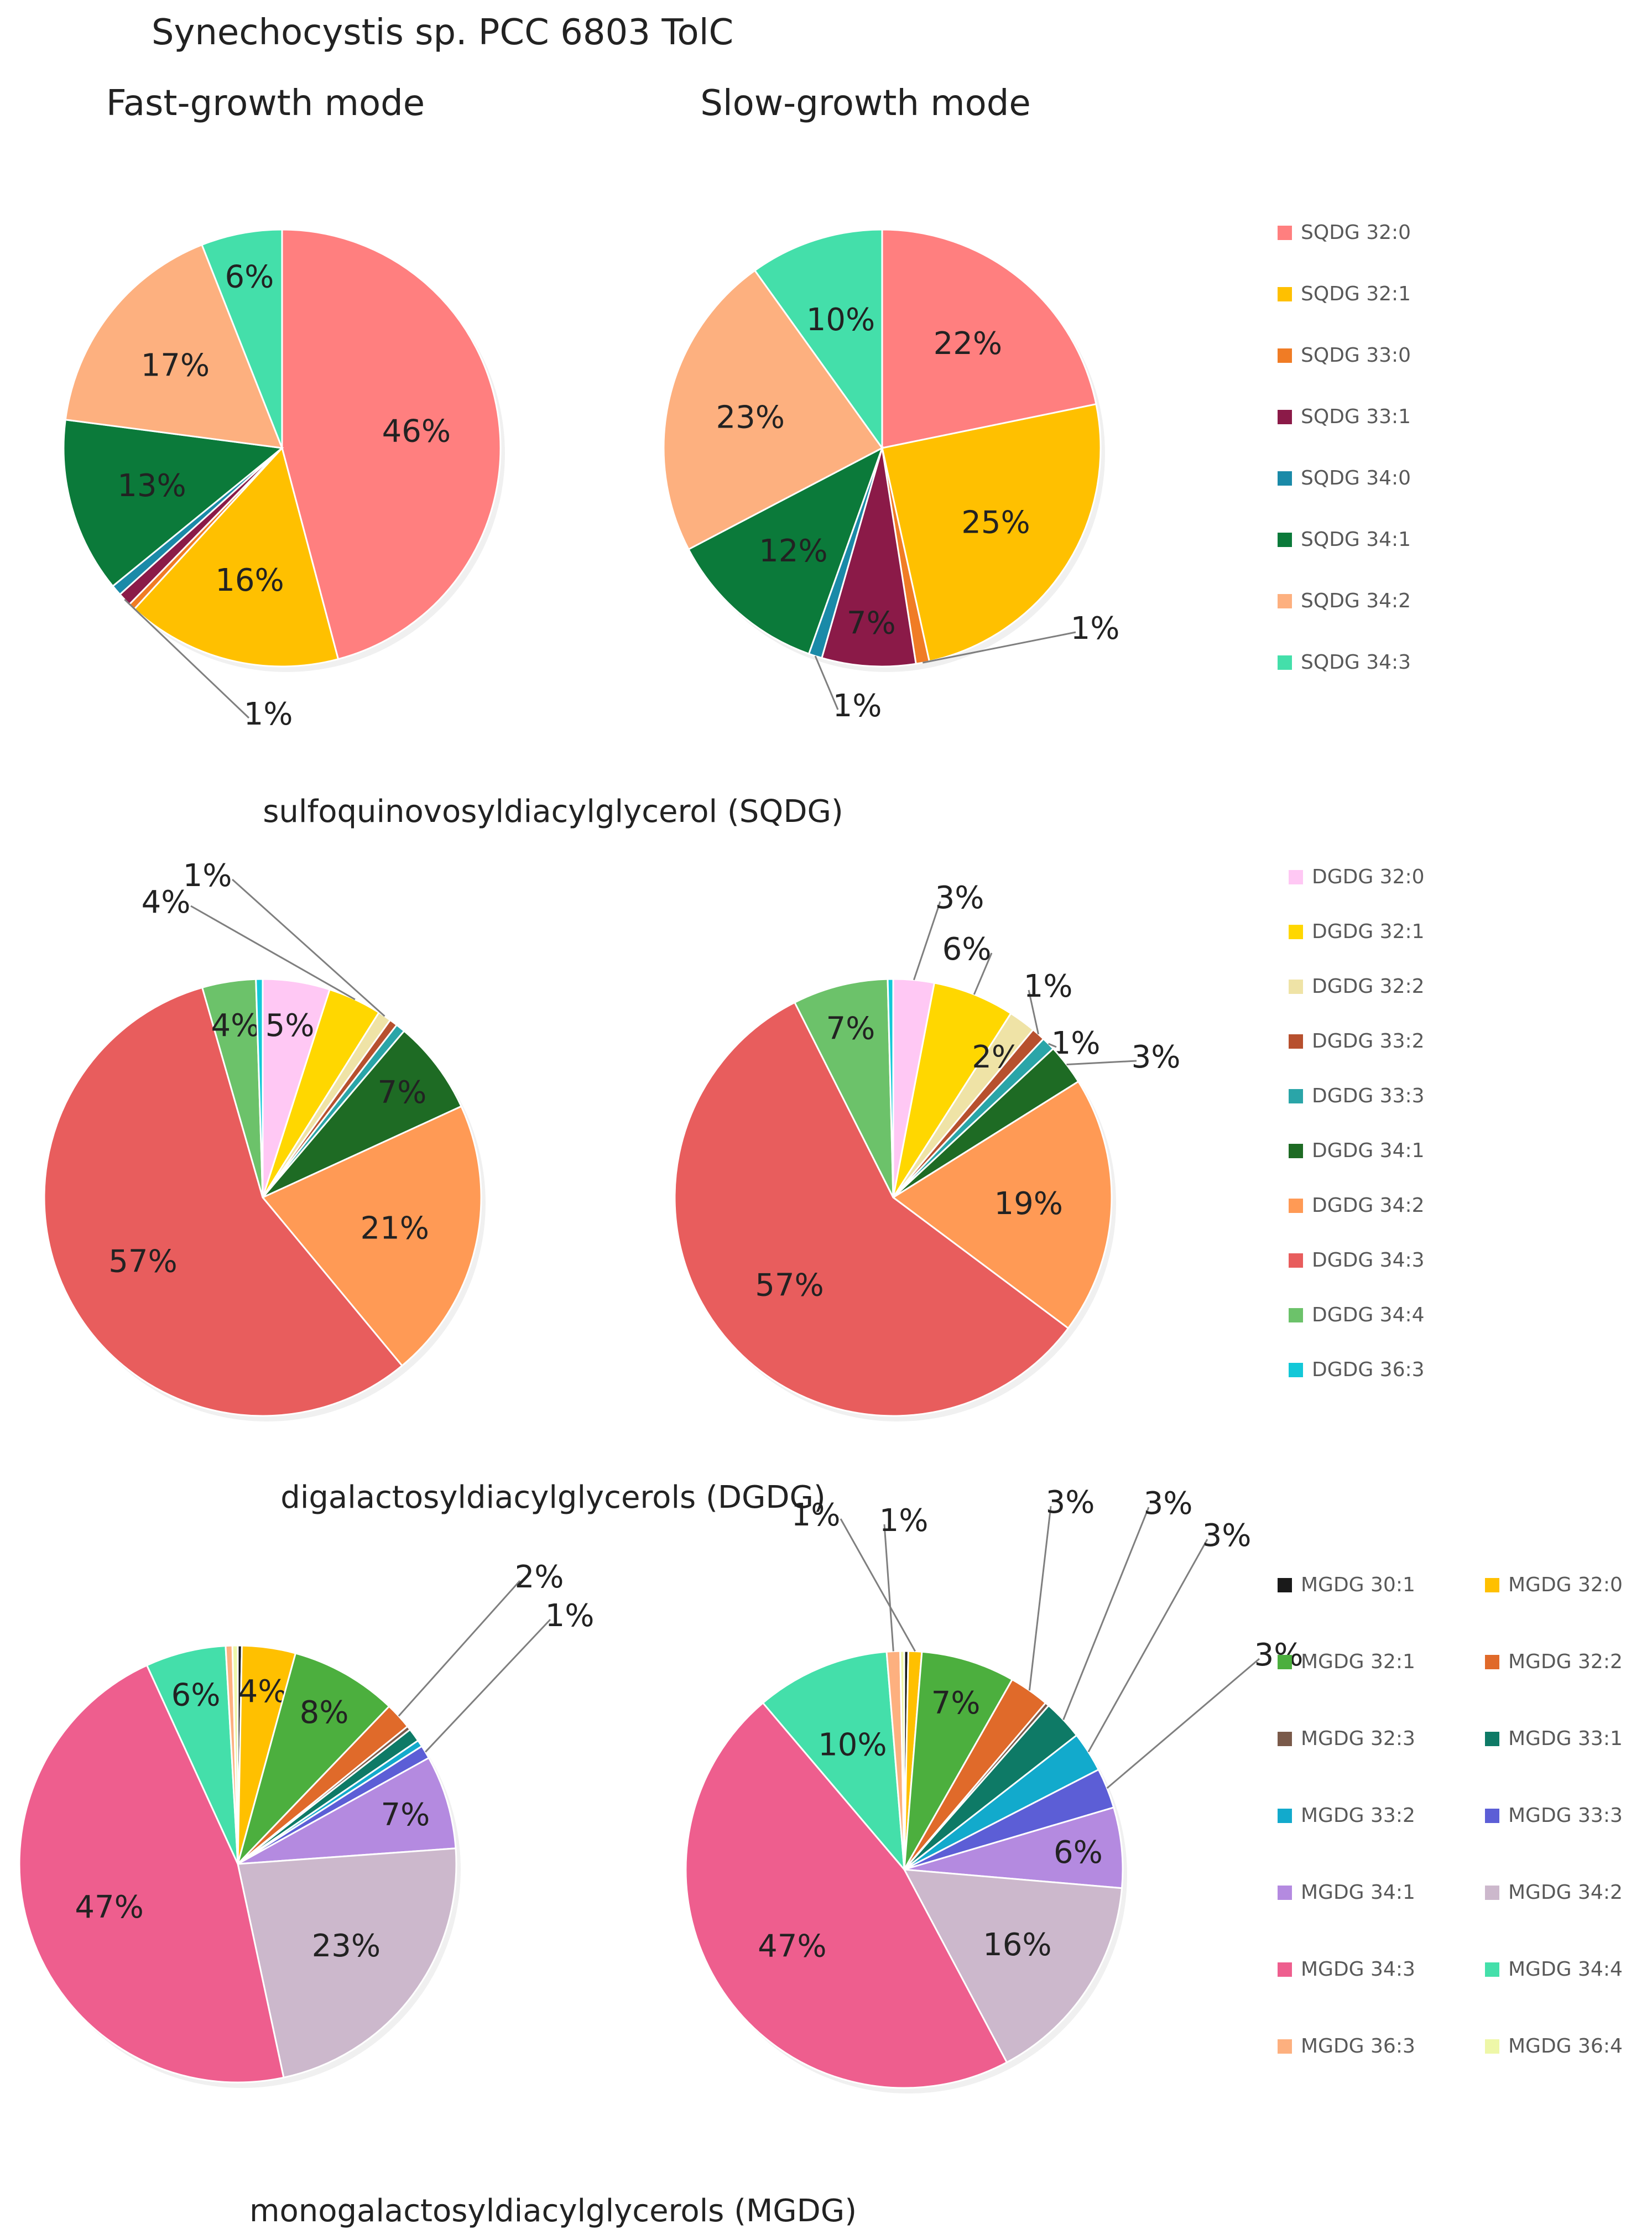 The image size is (1652, 2229). I want to click on legend-item-sqdg-32-1: SQDG 32:1, so click(1344, 294).